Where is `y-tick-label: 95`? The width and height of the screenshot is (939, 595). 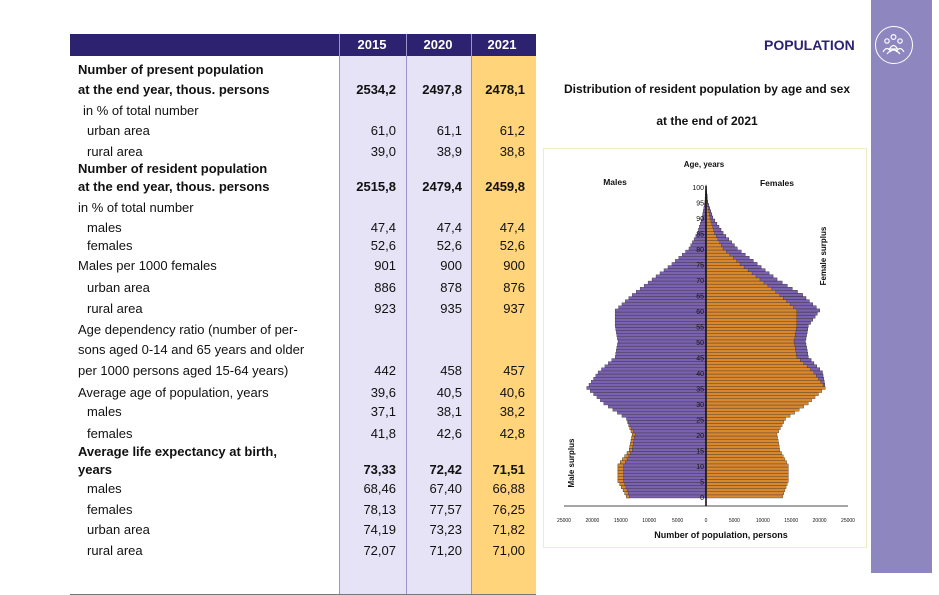 y-tick-label: 95 is located at coordinates (700, 204).